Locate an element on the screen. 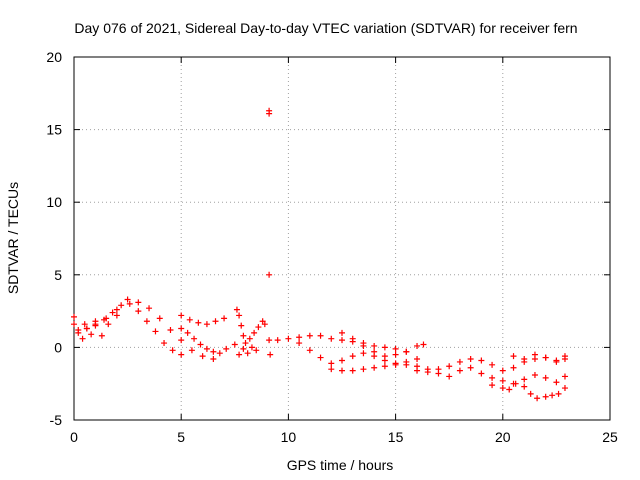 This screenshot has height=480, width=640. x-tick-label: 0 is located at coordinates (74, 437).